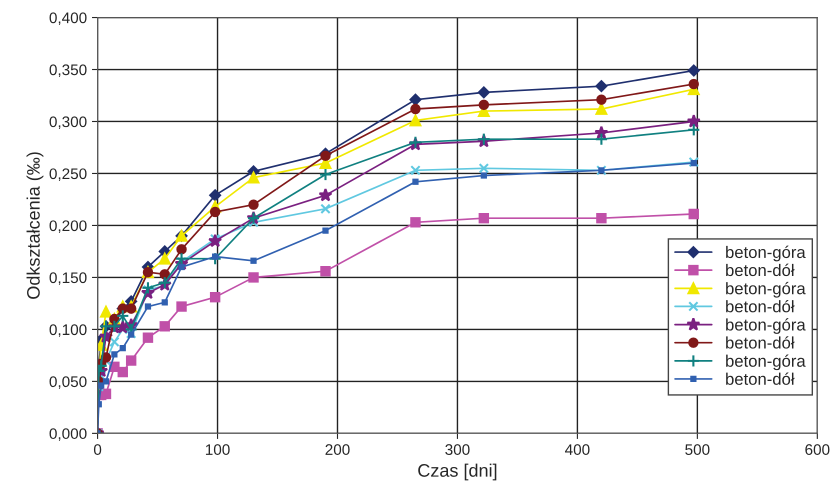  I want to click on x-tick-label: 300, so click(457, 450).